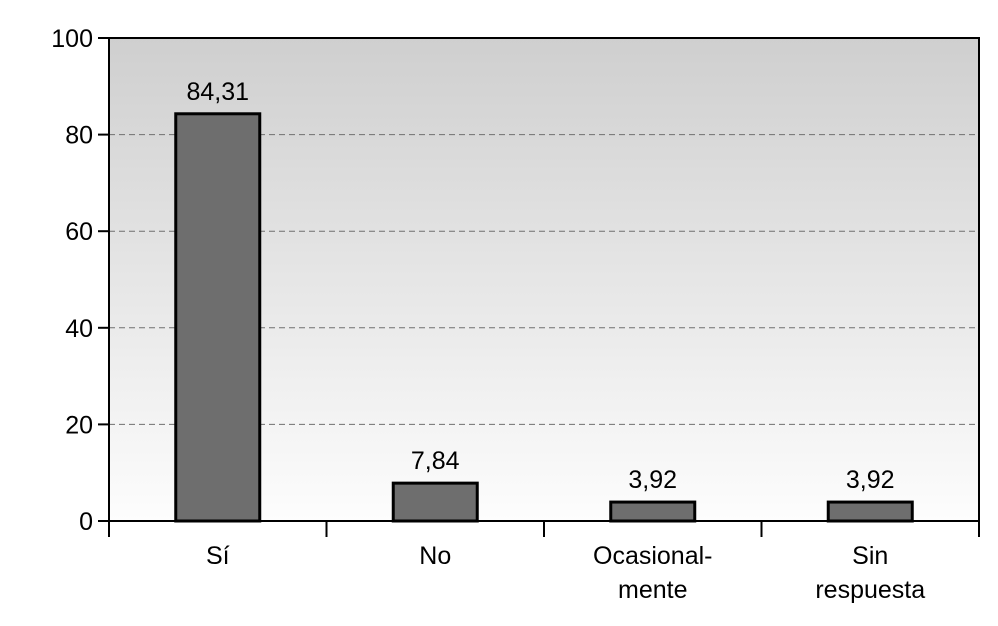 The image size is (998, 626). I want to click on x-category-label: No, so click(435, 556).